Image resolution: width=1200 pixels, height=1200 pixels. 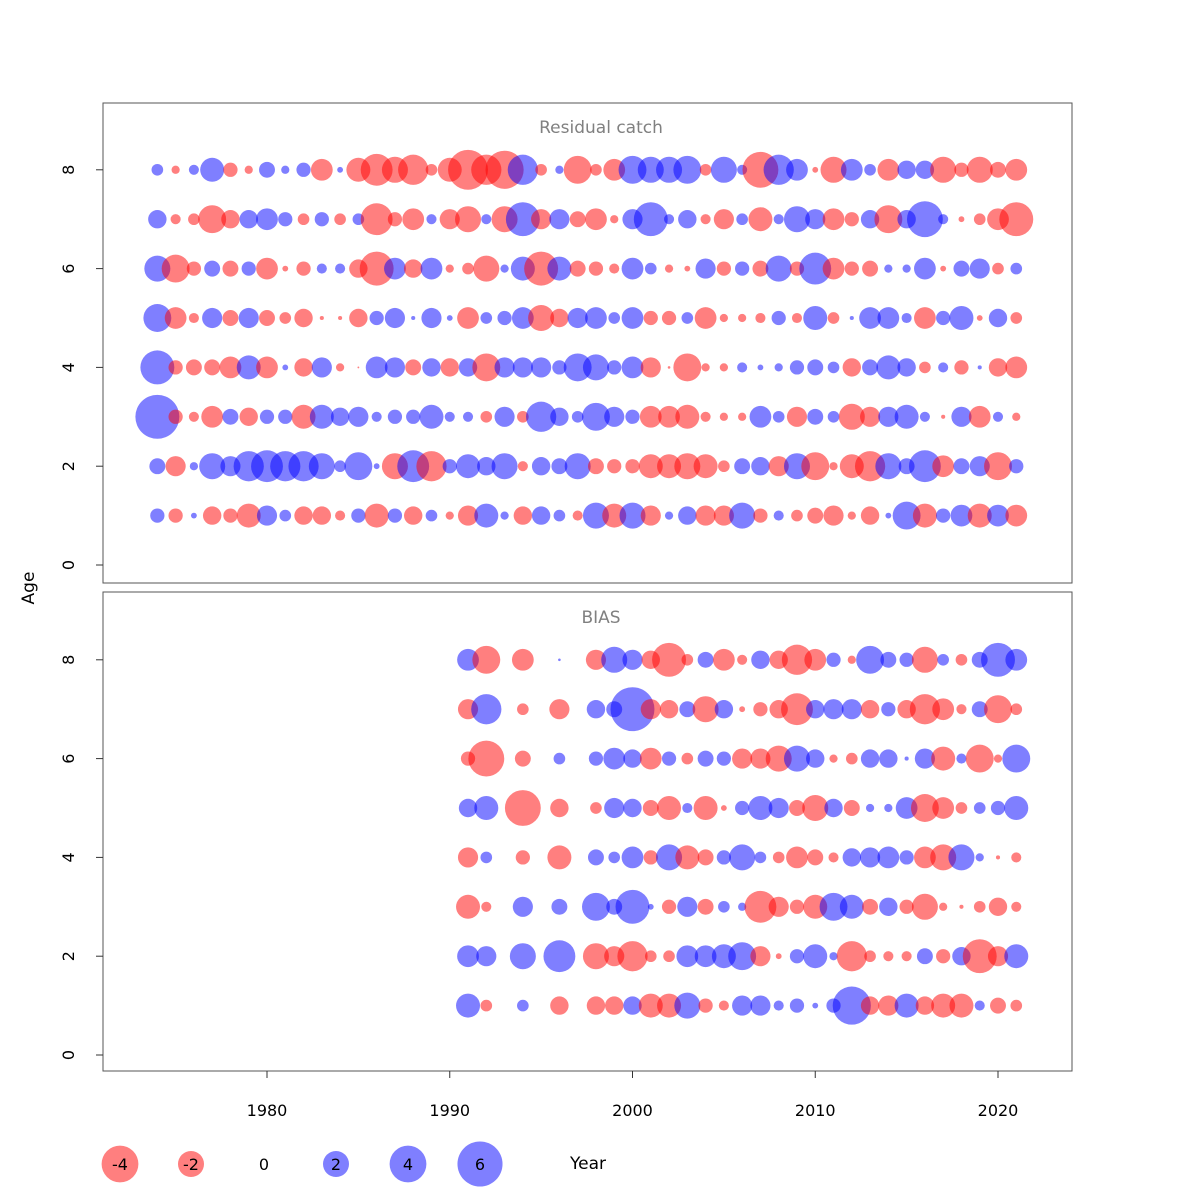 I want to click on y-tick-label: 4, so click(x=68, y=367).